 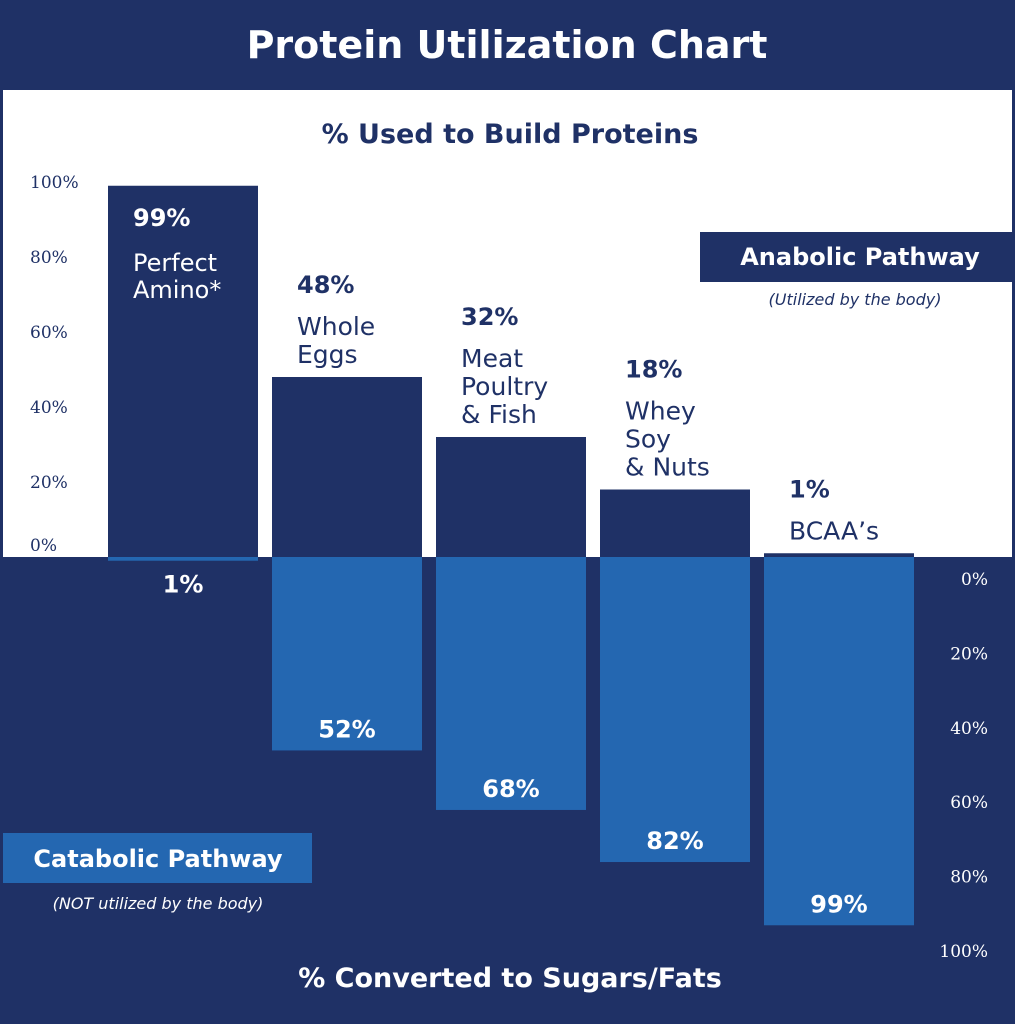 I want to click on category-label: Soy, so click(x=648, y=439).